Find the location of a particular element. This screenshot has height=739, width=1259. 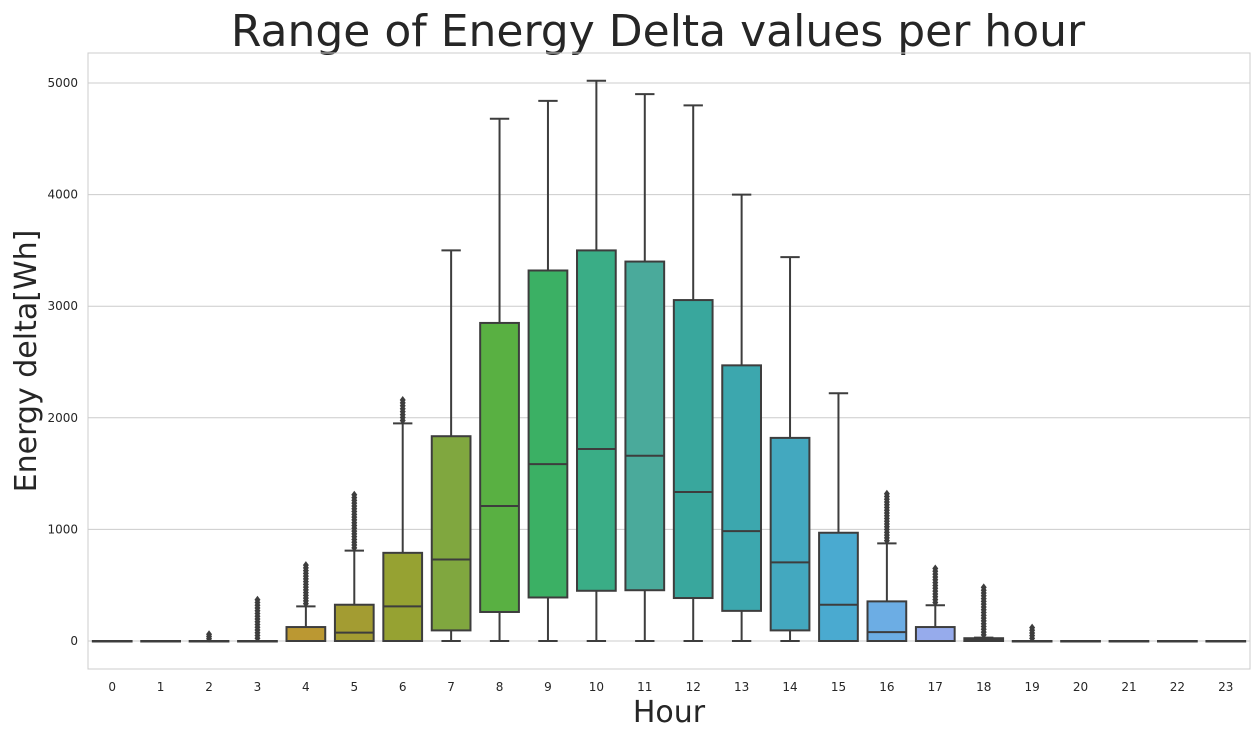

y-tick-label: 4000 is located at coordinates (62, 195).